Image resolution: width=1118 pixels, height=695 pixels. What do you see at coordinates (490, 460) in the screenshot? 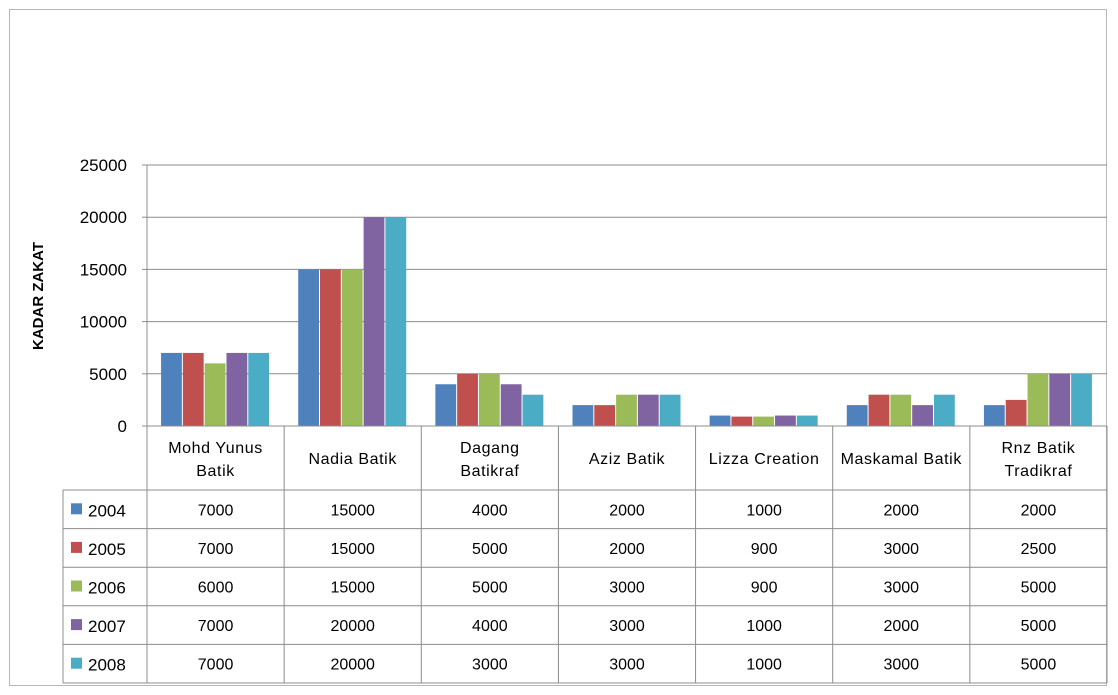
I see `category-label: Dagang Batikraf` at bounding box center [490, 460].